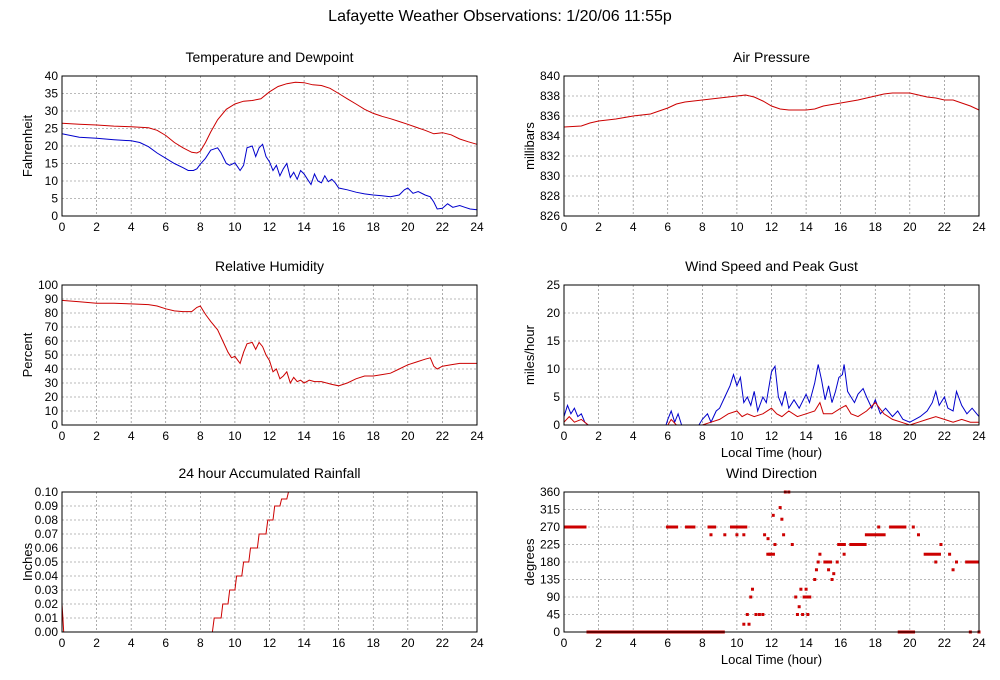 The width and height of the screenshot is (1000, 680). I want to click on humidity-ytick-label: 0, so click(54, 425).